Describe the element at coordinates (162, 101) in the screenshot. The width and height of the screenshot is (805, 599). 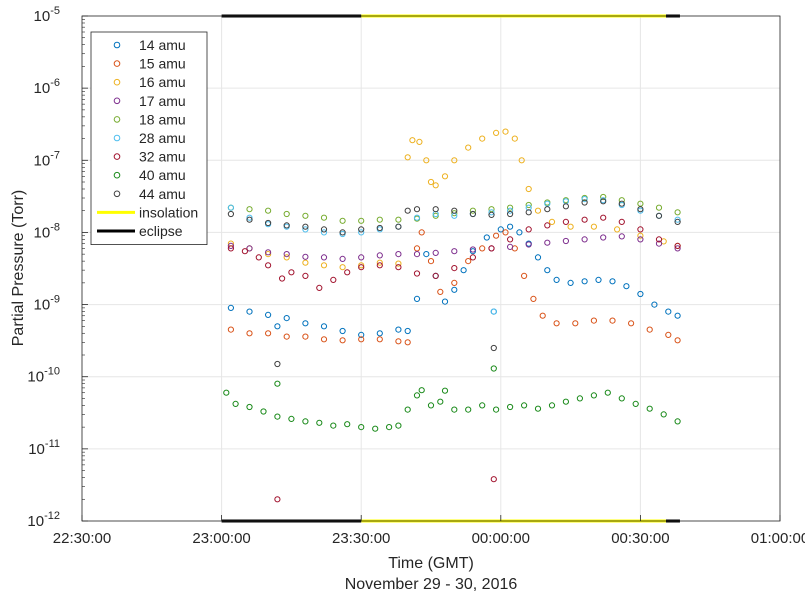
I see `legend-label: 17 amu` at that location.